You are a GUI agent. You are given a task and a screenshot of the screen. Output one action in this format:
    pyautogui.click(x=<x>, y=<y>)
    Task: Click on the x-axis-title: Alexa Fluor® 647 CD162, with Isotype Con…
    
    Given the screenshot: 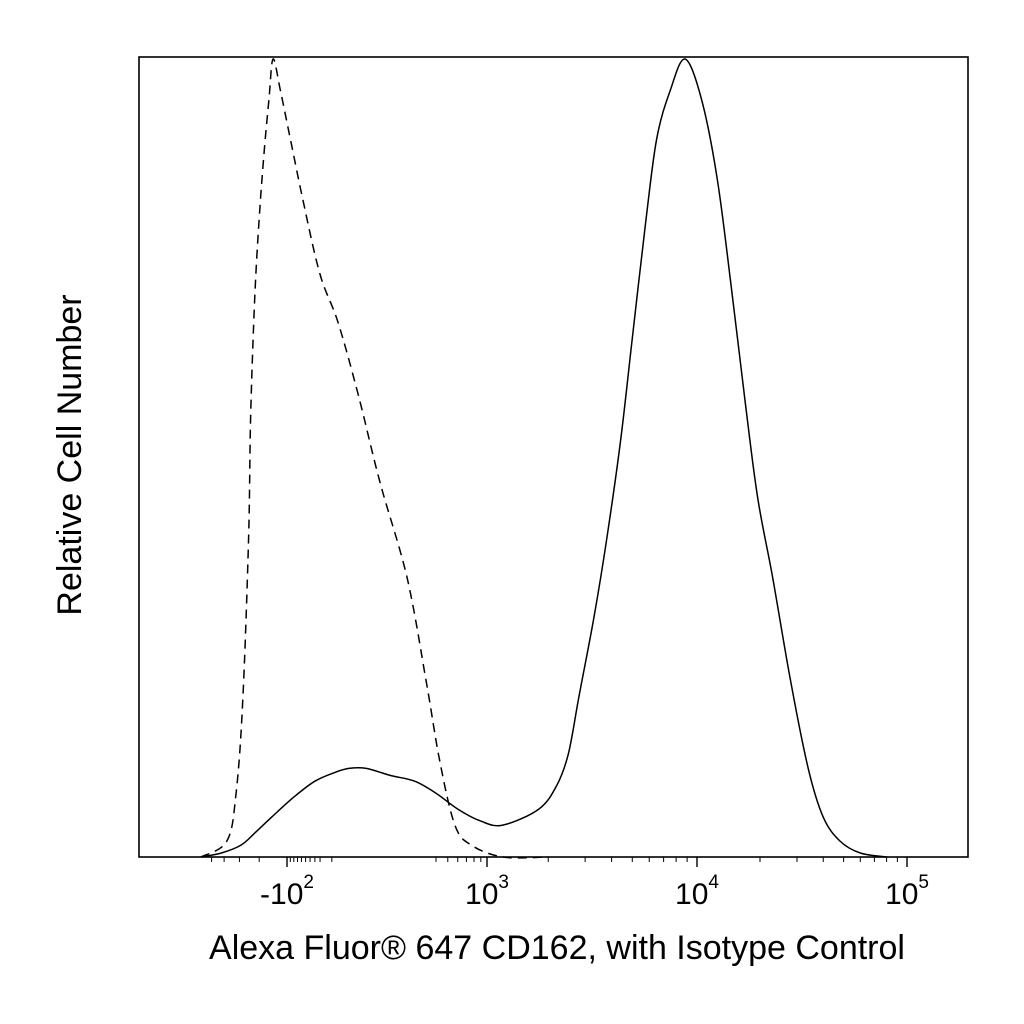 What is the action you would take?
    pyautogui.click(x=557, y=948)
    